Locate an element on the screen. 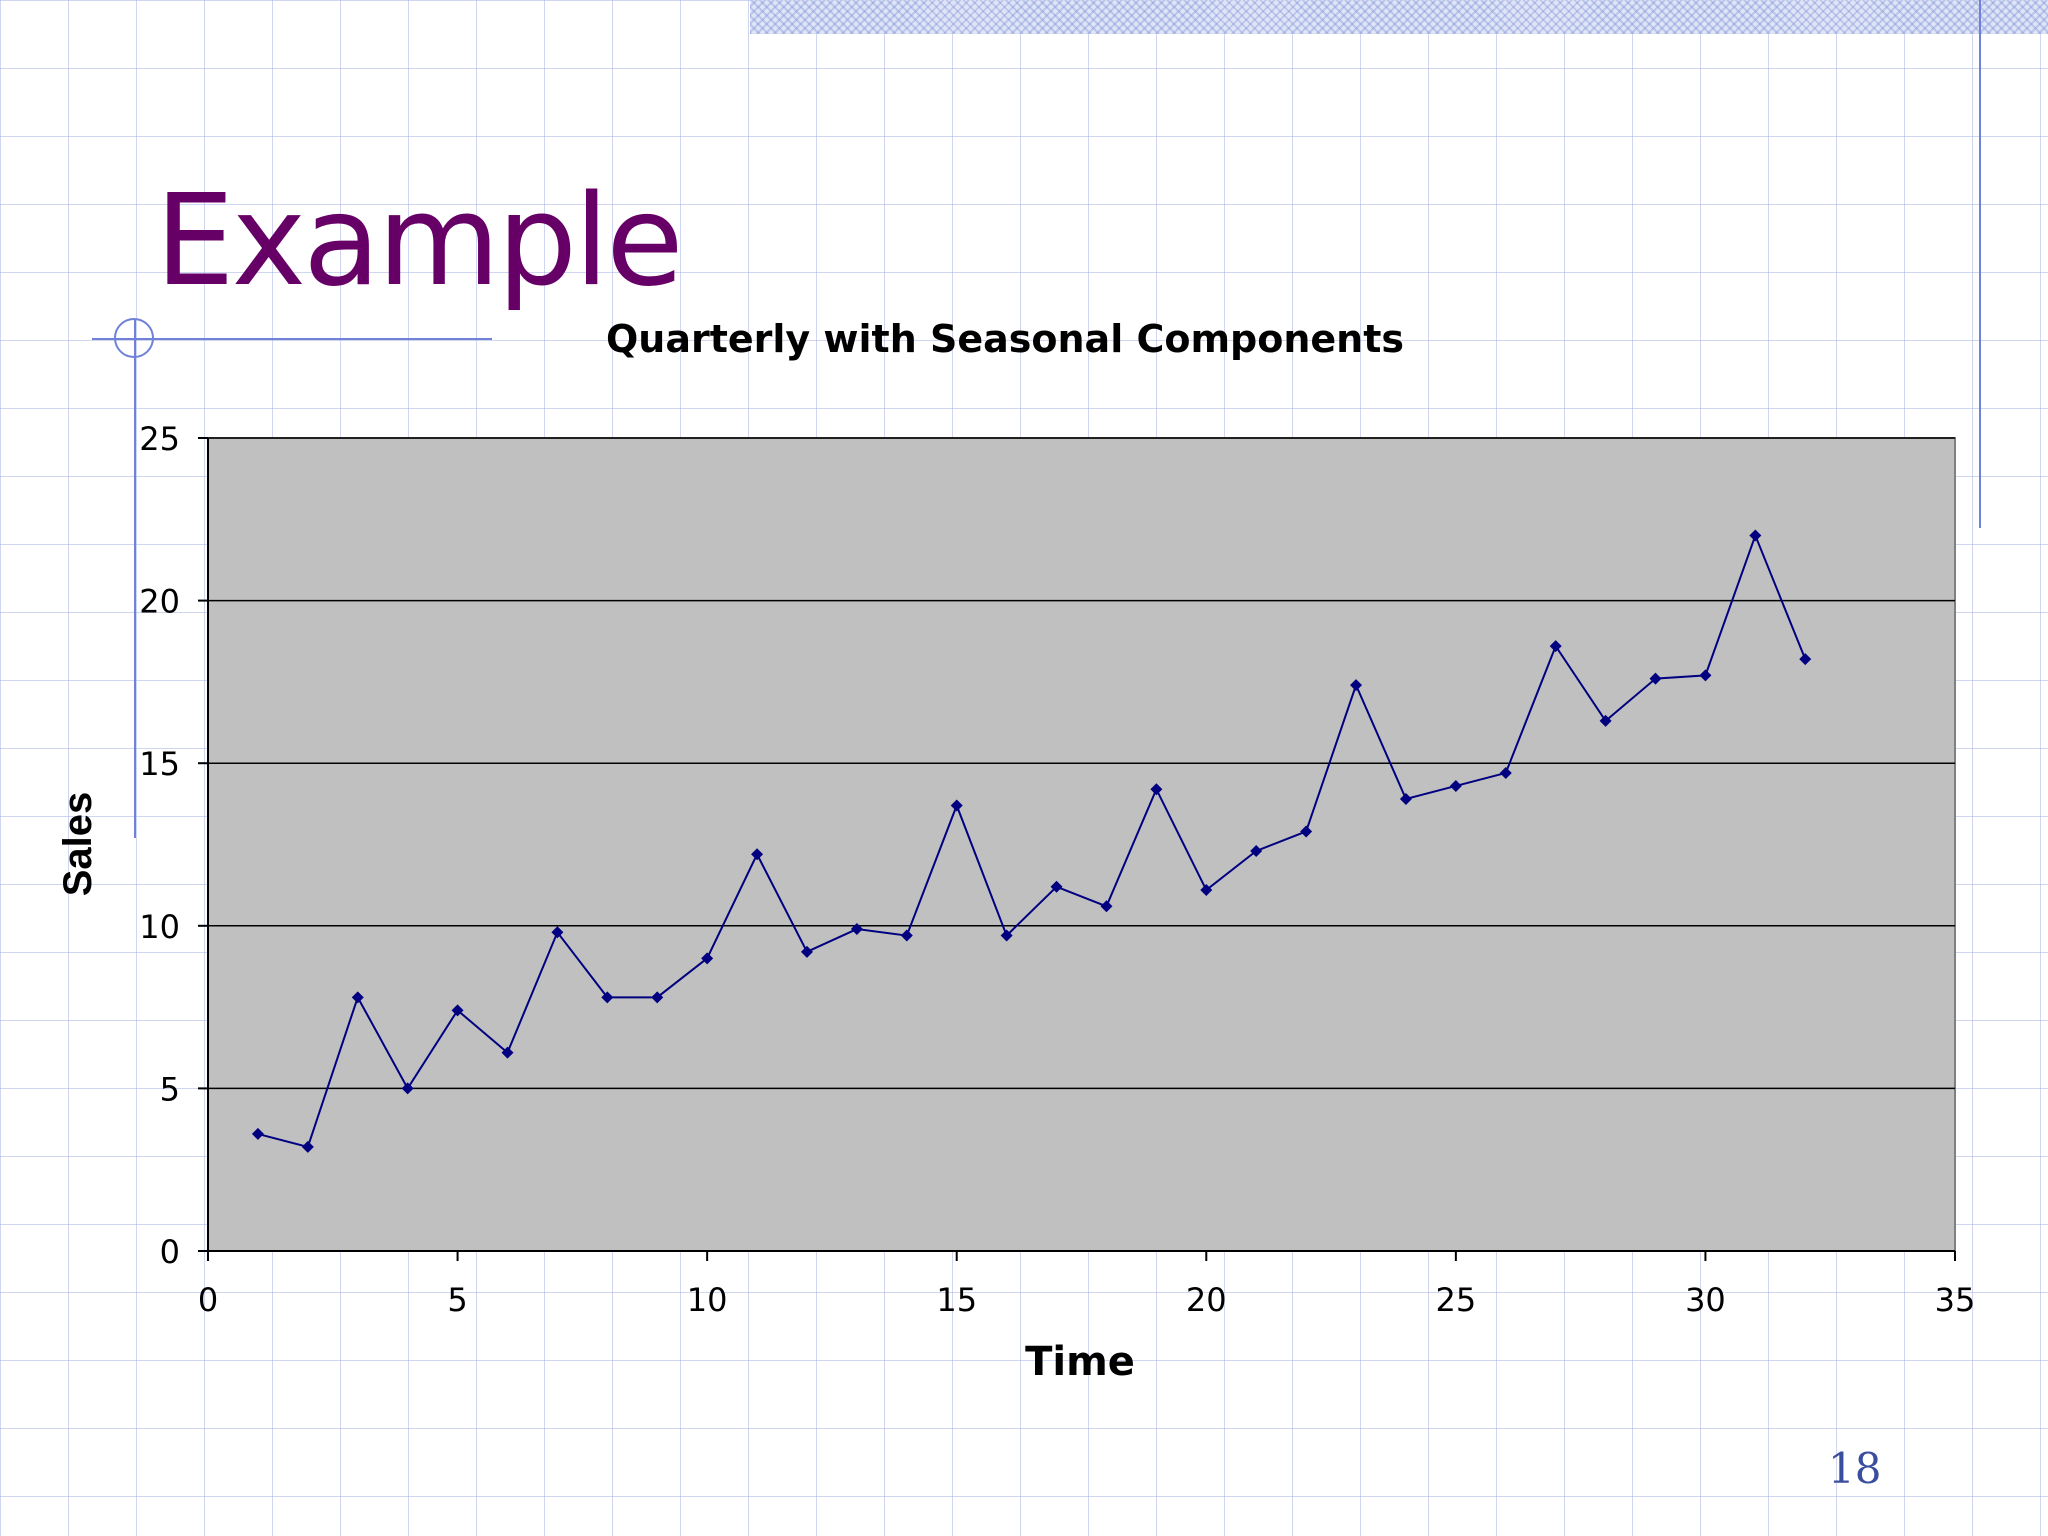 The image size is (2048, 1536). y-tick-label-5: 25 is located at coordinates (159, 439).